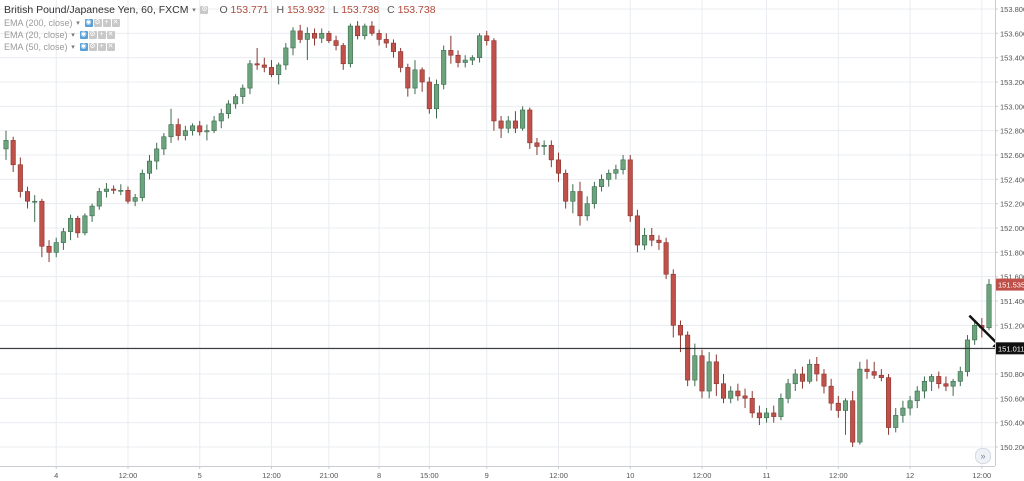  What do you see at coordinates (335, 10) in the screenshot?
I see `low-label: L` at bounding box center [335, 10].